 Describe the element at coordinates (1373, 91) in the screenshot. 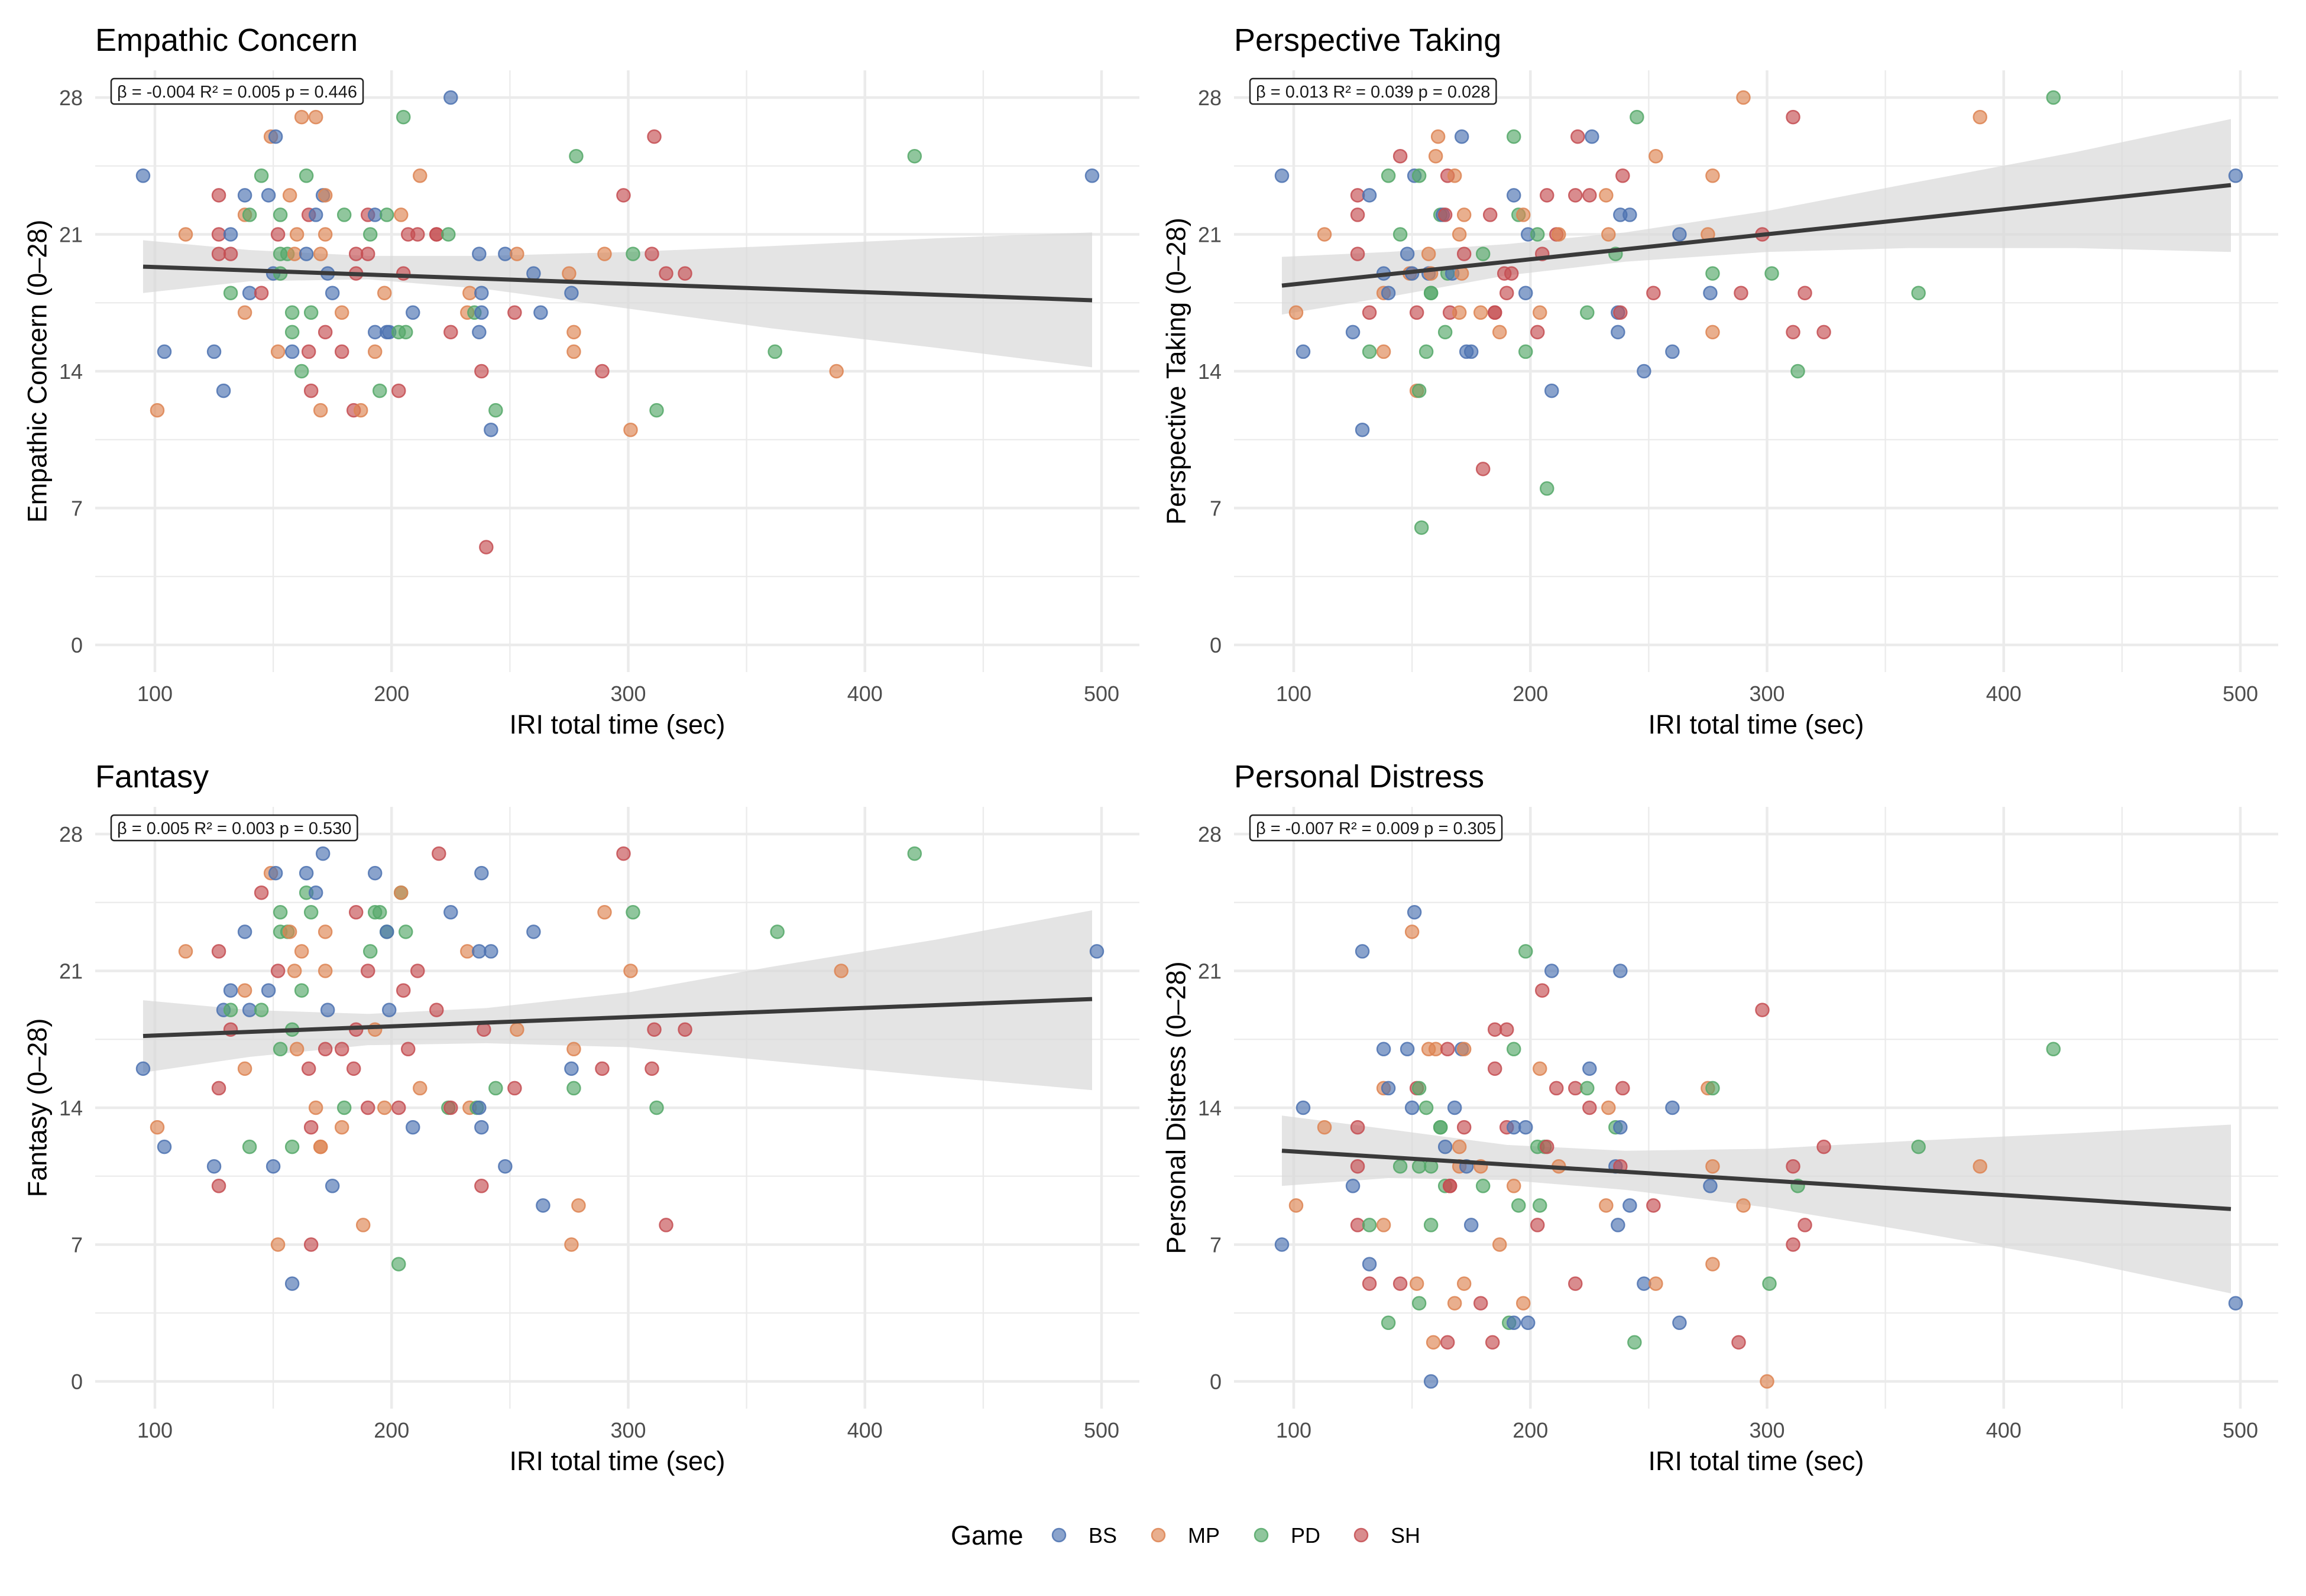

I see `stats-box` at that location.